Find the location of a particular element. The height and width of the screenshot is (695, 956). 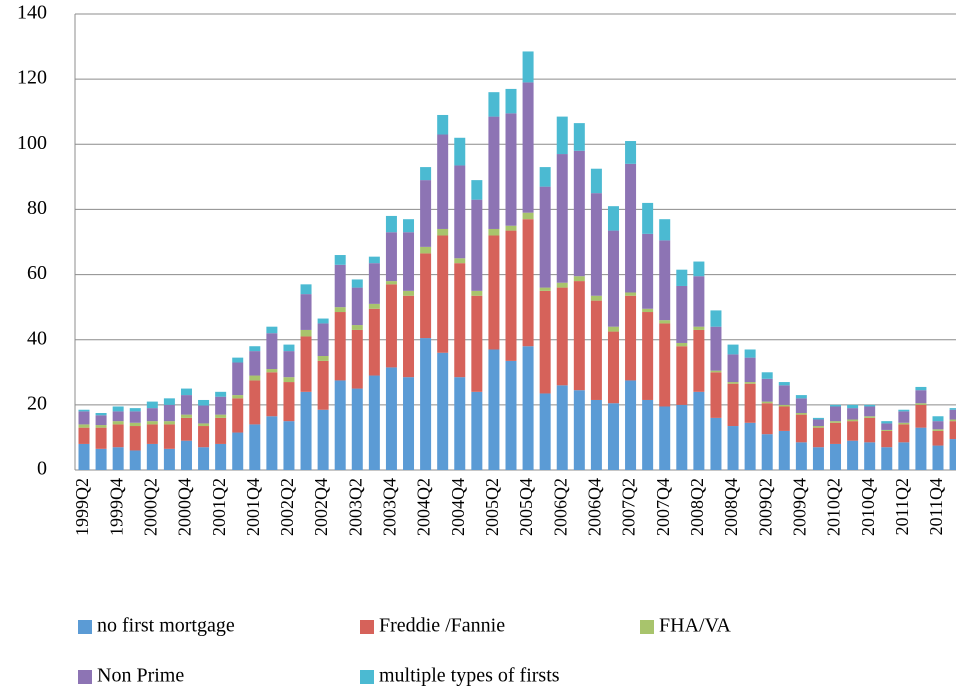

y-tick-label: 120 is located at coordinates (32, 78).